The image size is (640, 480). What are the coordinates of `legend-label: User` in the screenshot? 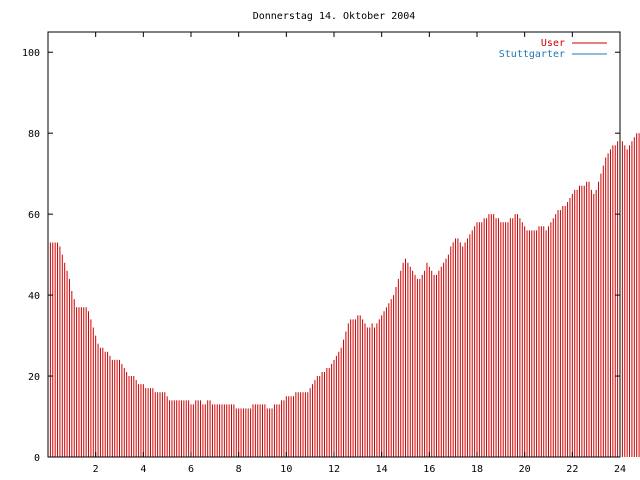 It's located at (553, 43).